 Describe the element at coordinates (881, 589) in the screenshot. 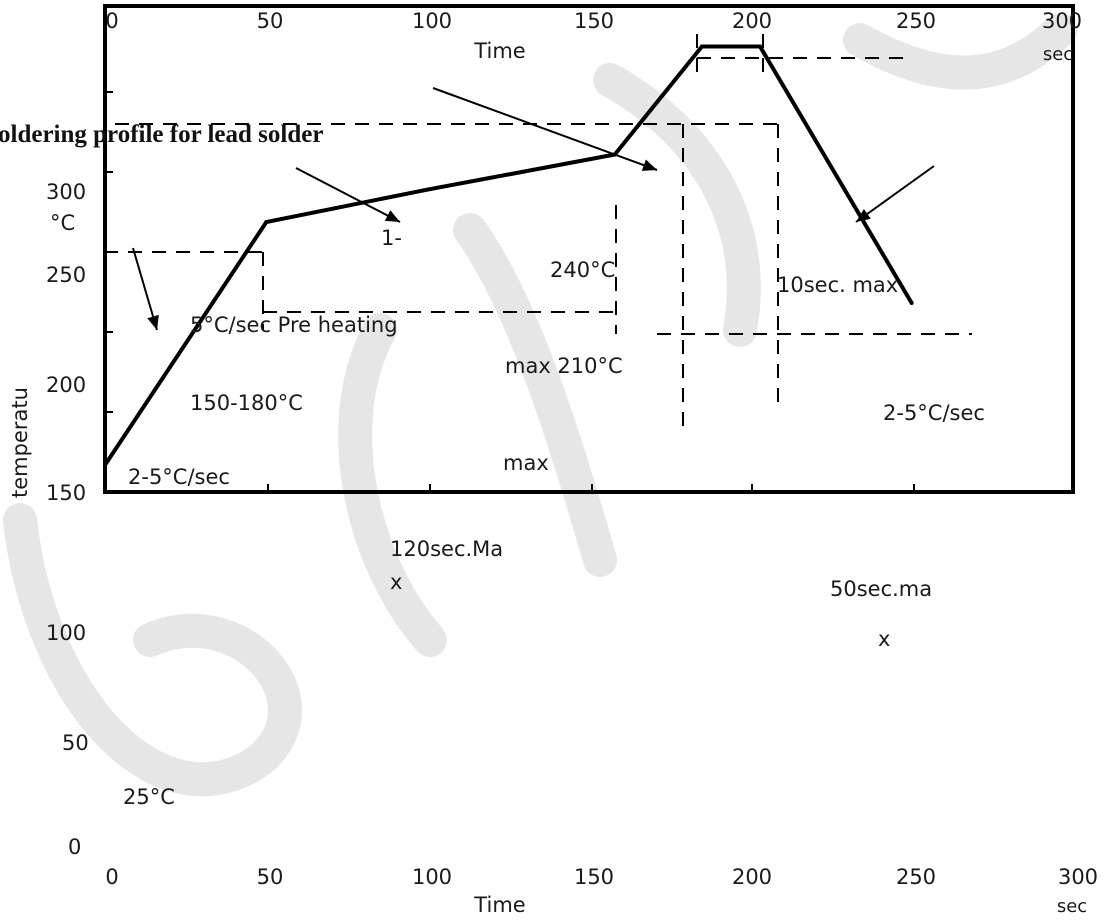

I see `annotation-reflow-time-line1: 50sec.ma` at that location.